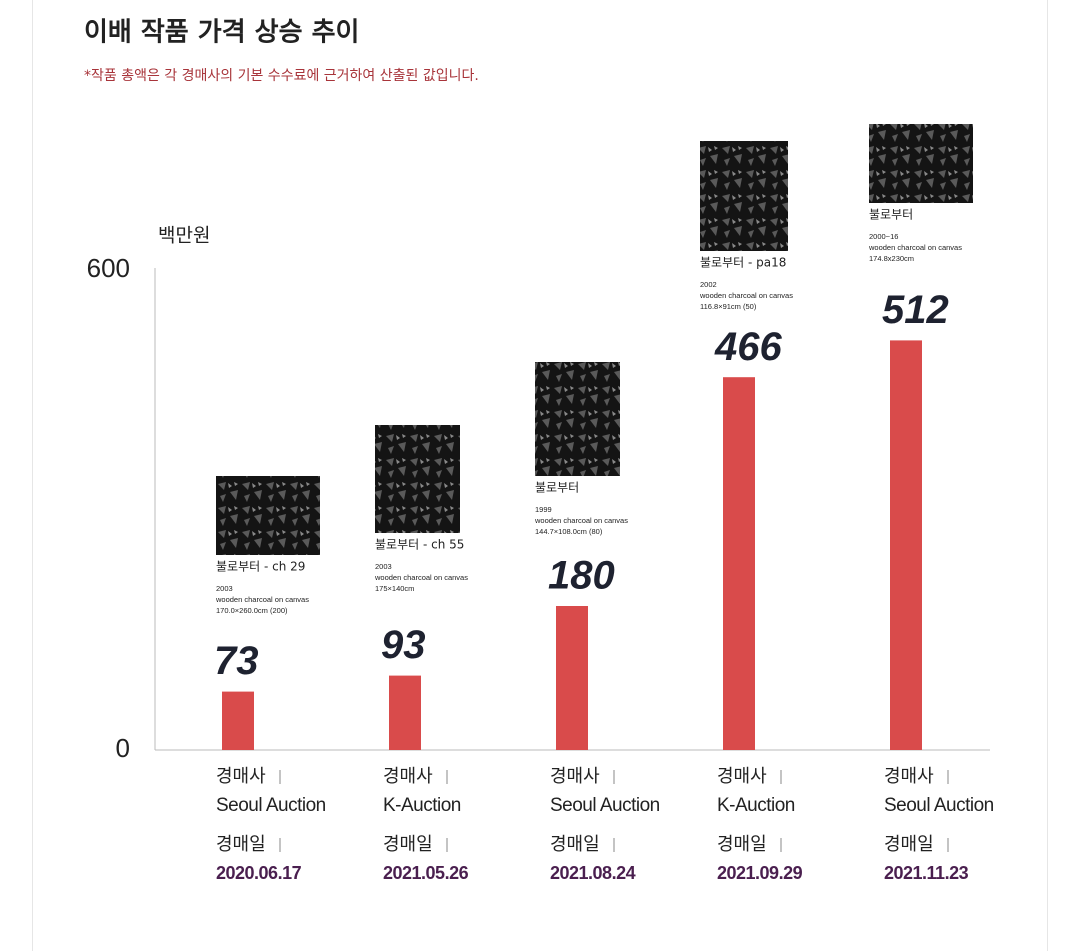 This screenshot has width=1080, height=951. I want to click on value-label: 180, so click(581, 576).